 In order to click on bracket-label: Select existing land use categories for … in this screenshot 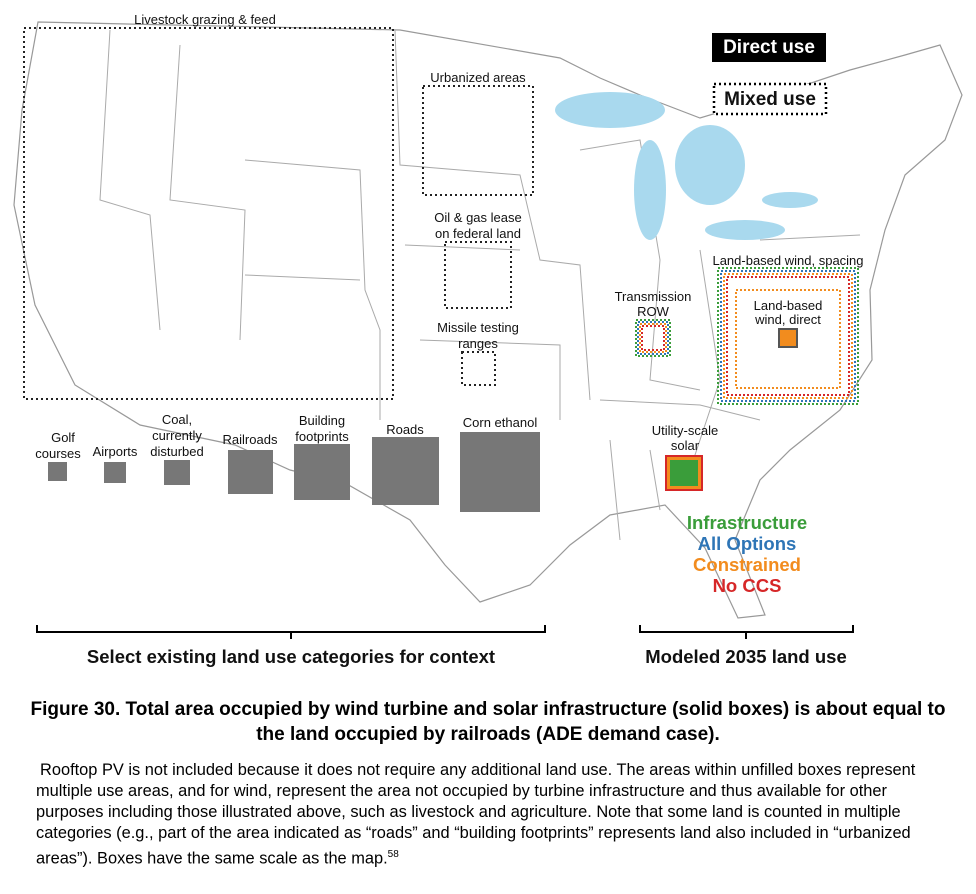, I will do `click(291, 656)`.